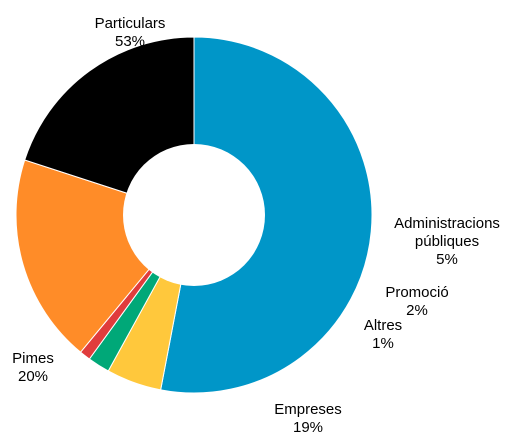 This screenshot has height=434, width=507. Describe the element at coordinates (447, 259) in the screenshot. I see `slice-percent: 5%` at that location.